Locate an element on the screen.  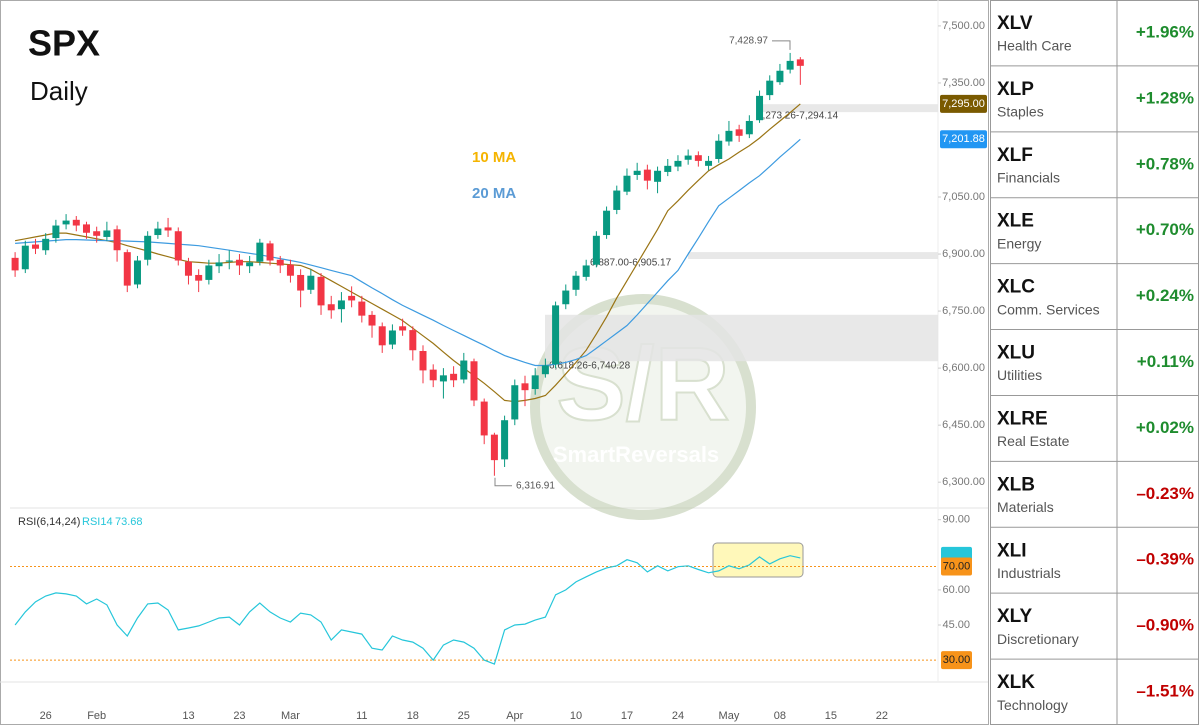
x-tick-label: 25 is located at coordinates (464, 716).